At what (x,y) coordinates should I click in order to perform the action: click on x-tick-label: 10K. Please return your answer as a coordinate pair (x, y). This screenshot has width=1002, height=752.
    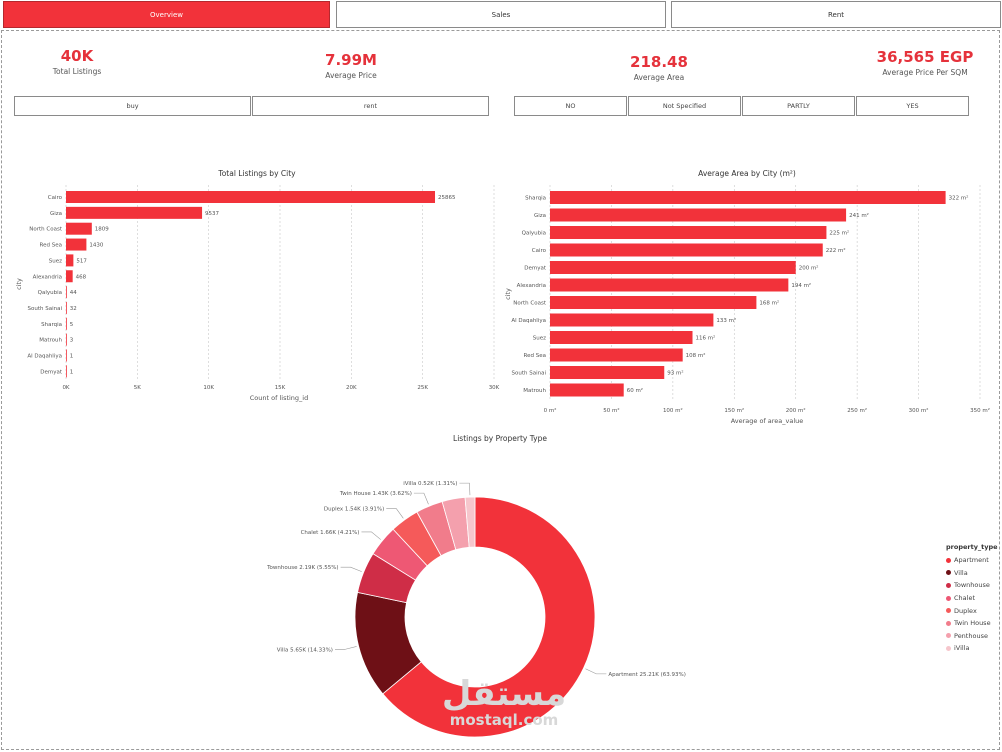
    Looking at the image, I should click on (208, 388).